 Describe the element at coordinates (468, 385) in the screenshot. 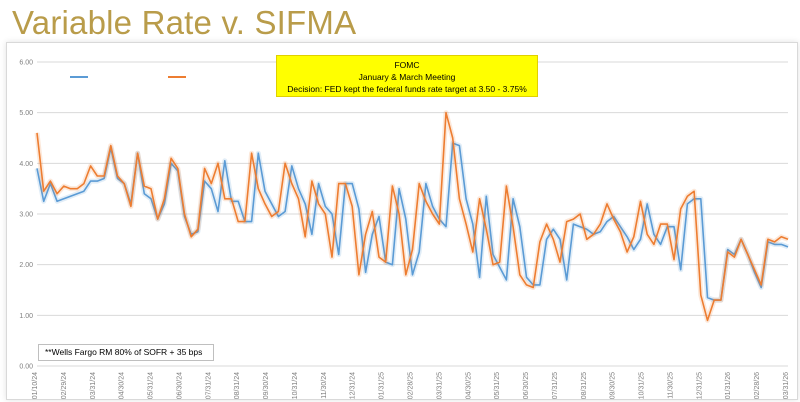

I see `x-tick-label: 04/30/25` at that location.